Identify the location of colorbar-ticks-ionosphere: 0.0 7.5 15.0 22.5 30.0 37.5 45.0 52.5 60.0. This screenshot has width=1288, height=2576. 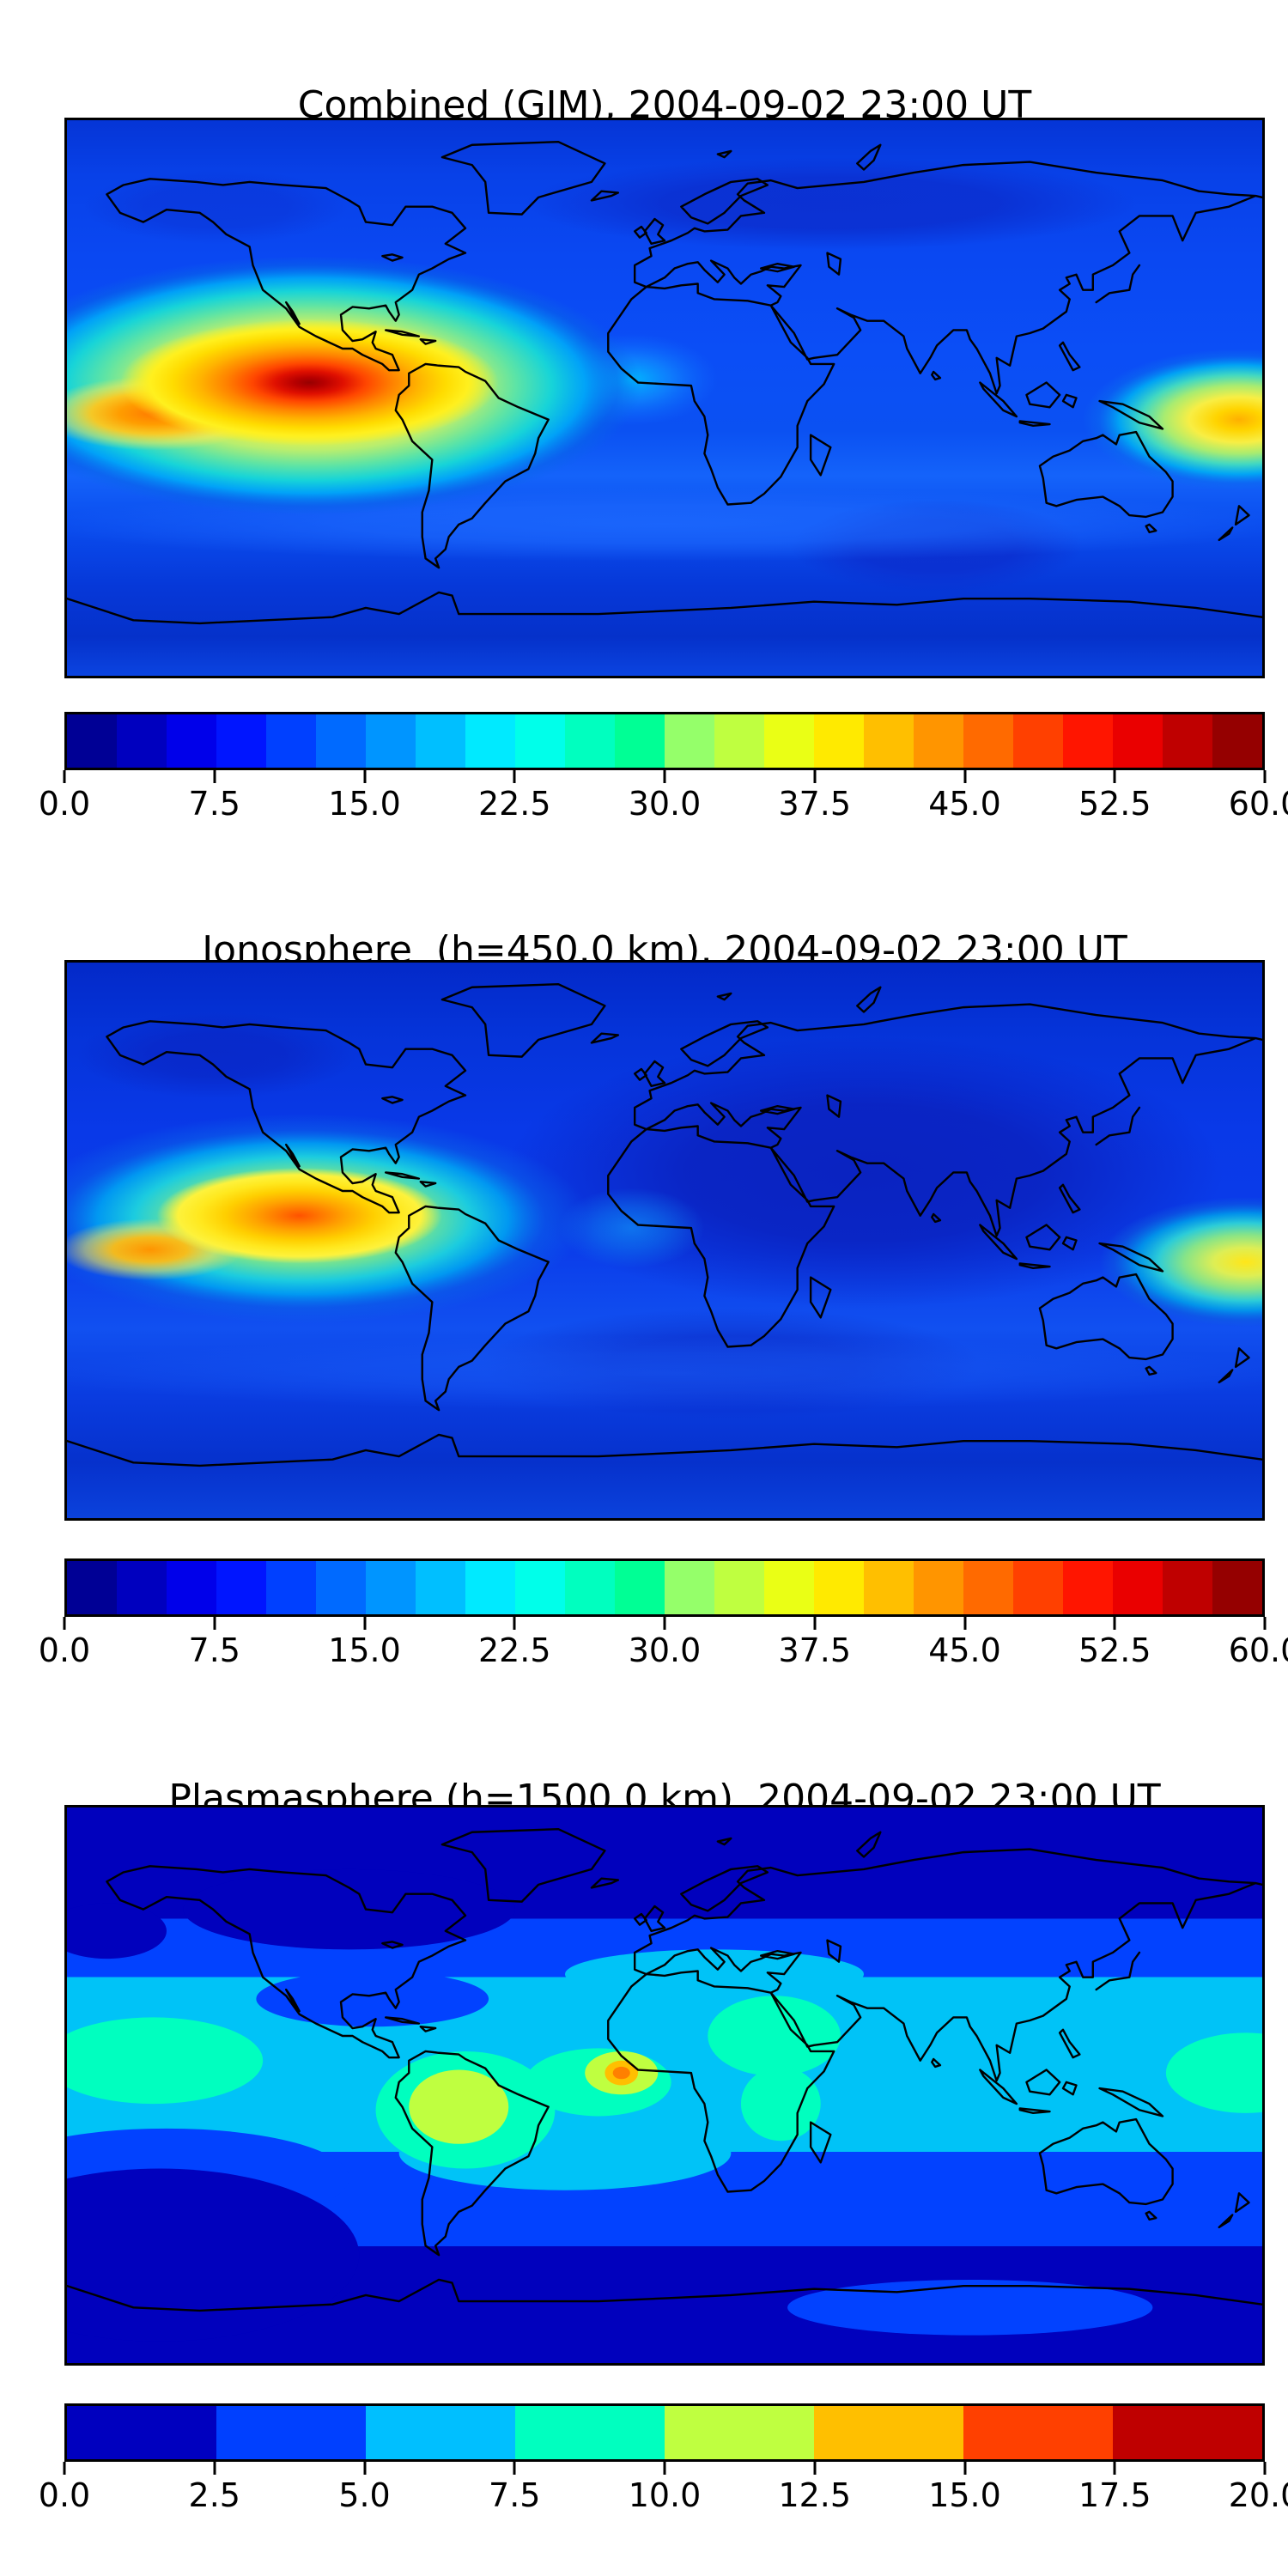
(663, 1648).